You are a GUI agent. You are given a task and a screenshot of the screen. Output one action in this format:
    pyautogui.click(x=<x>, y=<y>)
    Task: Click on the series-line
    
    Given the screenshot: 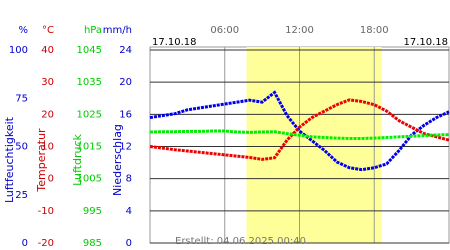 What is the action you would take?
    pyautogui.click(x=299, y=134)
    